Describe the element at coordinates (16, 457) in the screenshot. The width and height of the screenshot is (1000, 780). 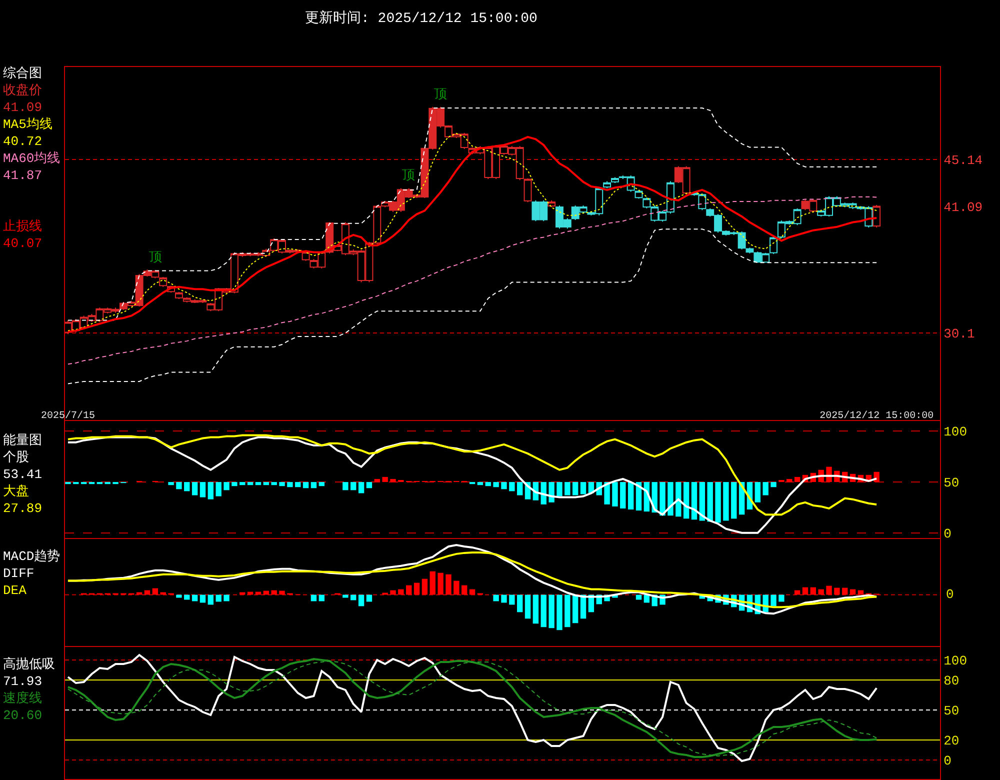
I see `text: 个股` at that location.